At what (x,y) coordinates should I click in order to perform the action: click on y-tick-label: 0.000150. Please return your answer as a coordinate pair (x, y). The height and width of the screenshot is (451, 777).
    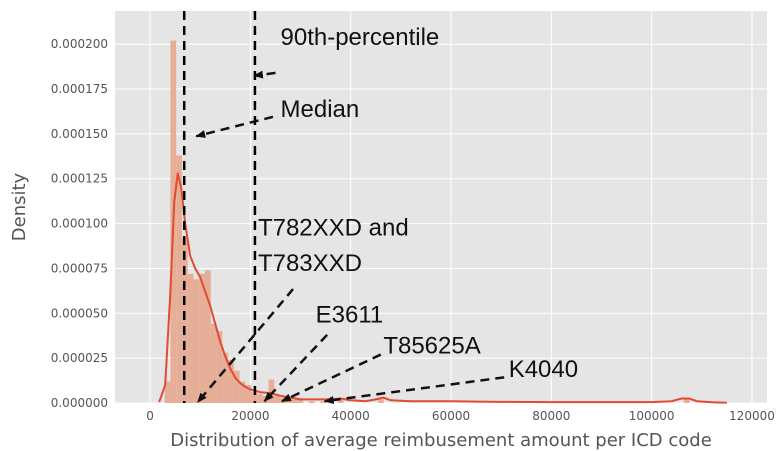
    Looking at the image, I should click on (79, 134).